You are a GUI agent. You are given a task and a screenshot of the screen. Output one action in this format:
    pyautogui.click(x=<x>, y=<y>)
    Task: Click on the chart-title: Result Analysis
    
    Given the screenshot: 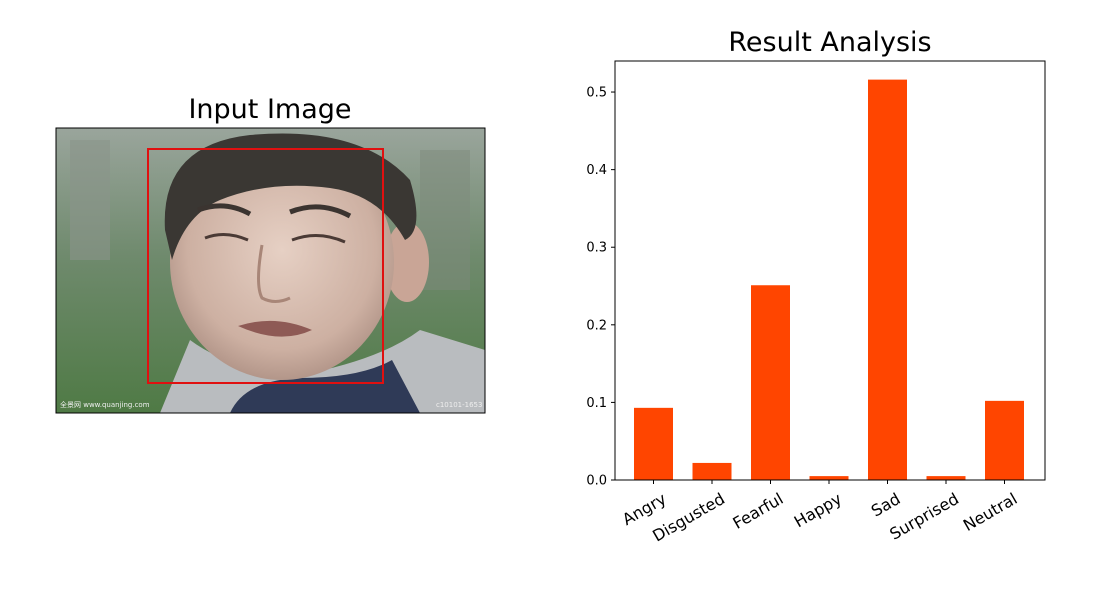 What is the action you would take?
    pyautogui.click(x=829, y=42)
    